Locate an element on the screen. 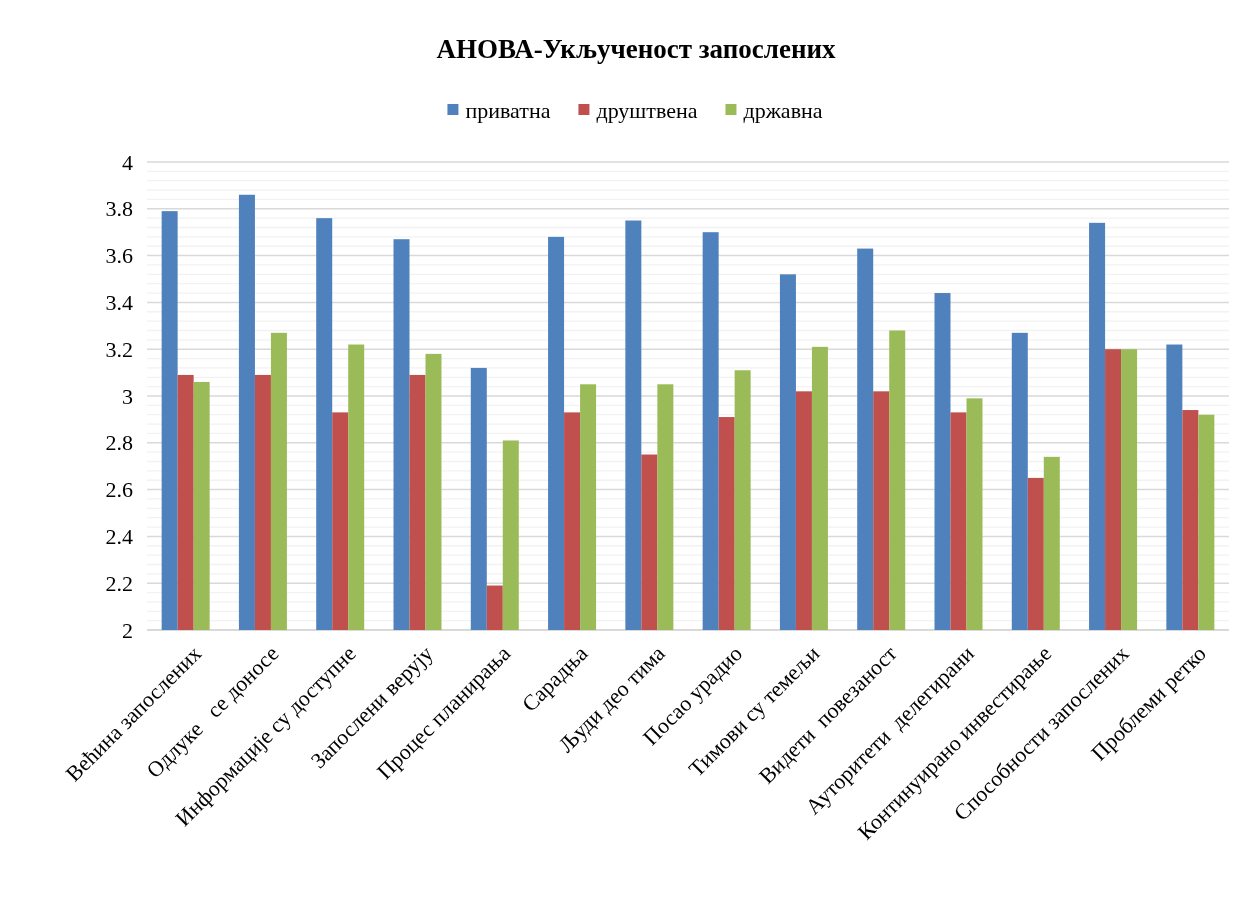 The width and height of the screenshot is (1247, 905). y-tick-label: 3.4 is located at coordinates (119, 302).